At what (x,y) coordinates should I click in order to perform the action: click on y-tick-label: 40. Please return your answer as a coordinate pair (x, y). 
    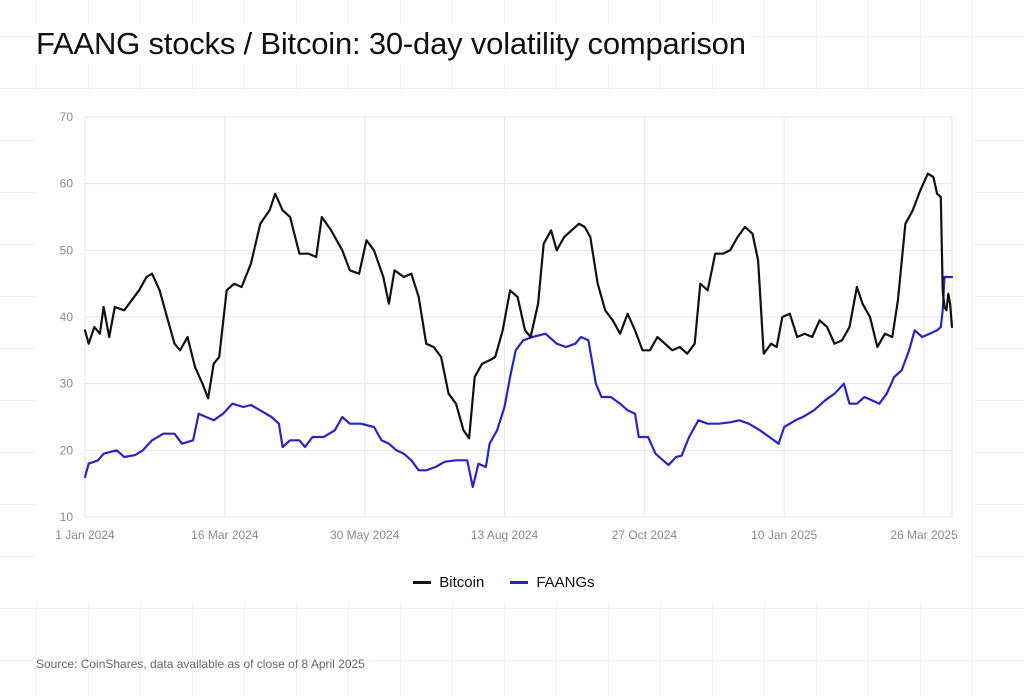
    Looking at the image, I should click on (67, 317).